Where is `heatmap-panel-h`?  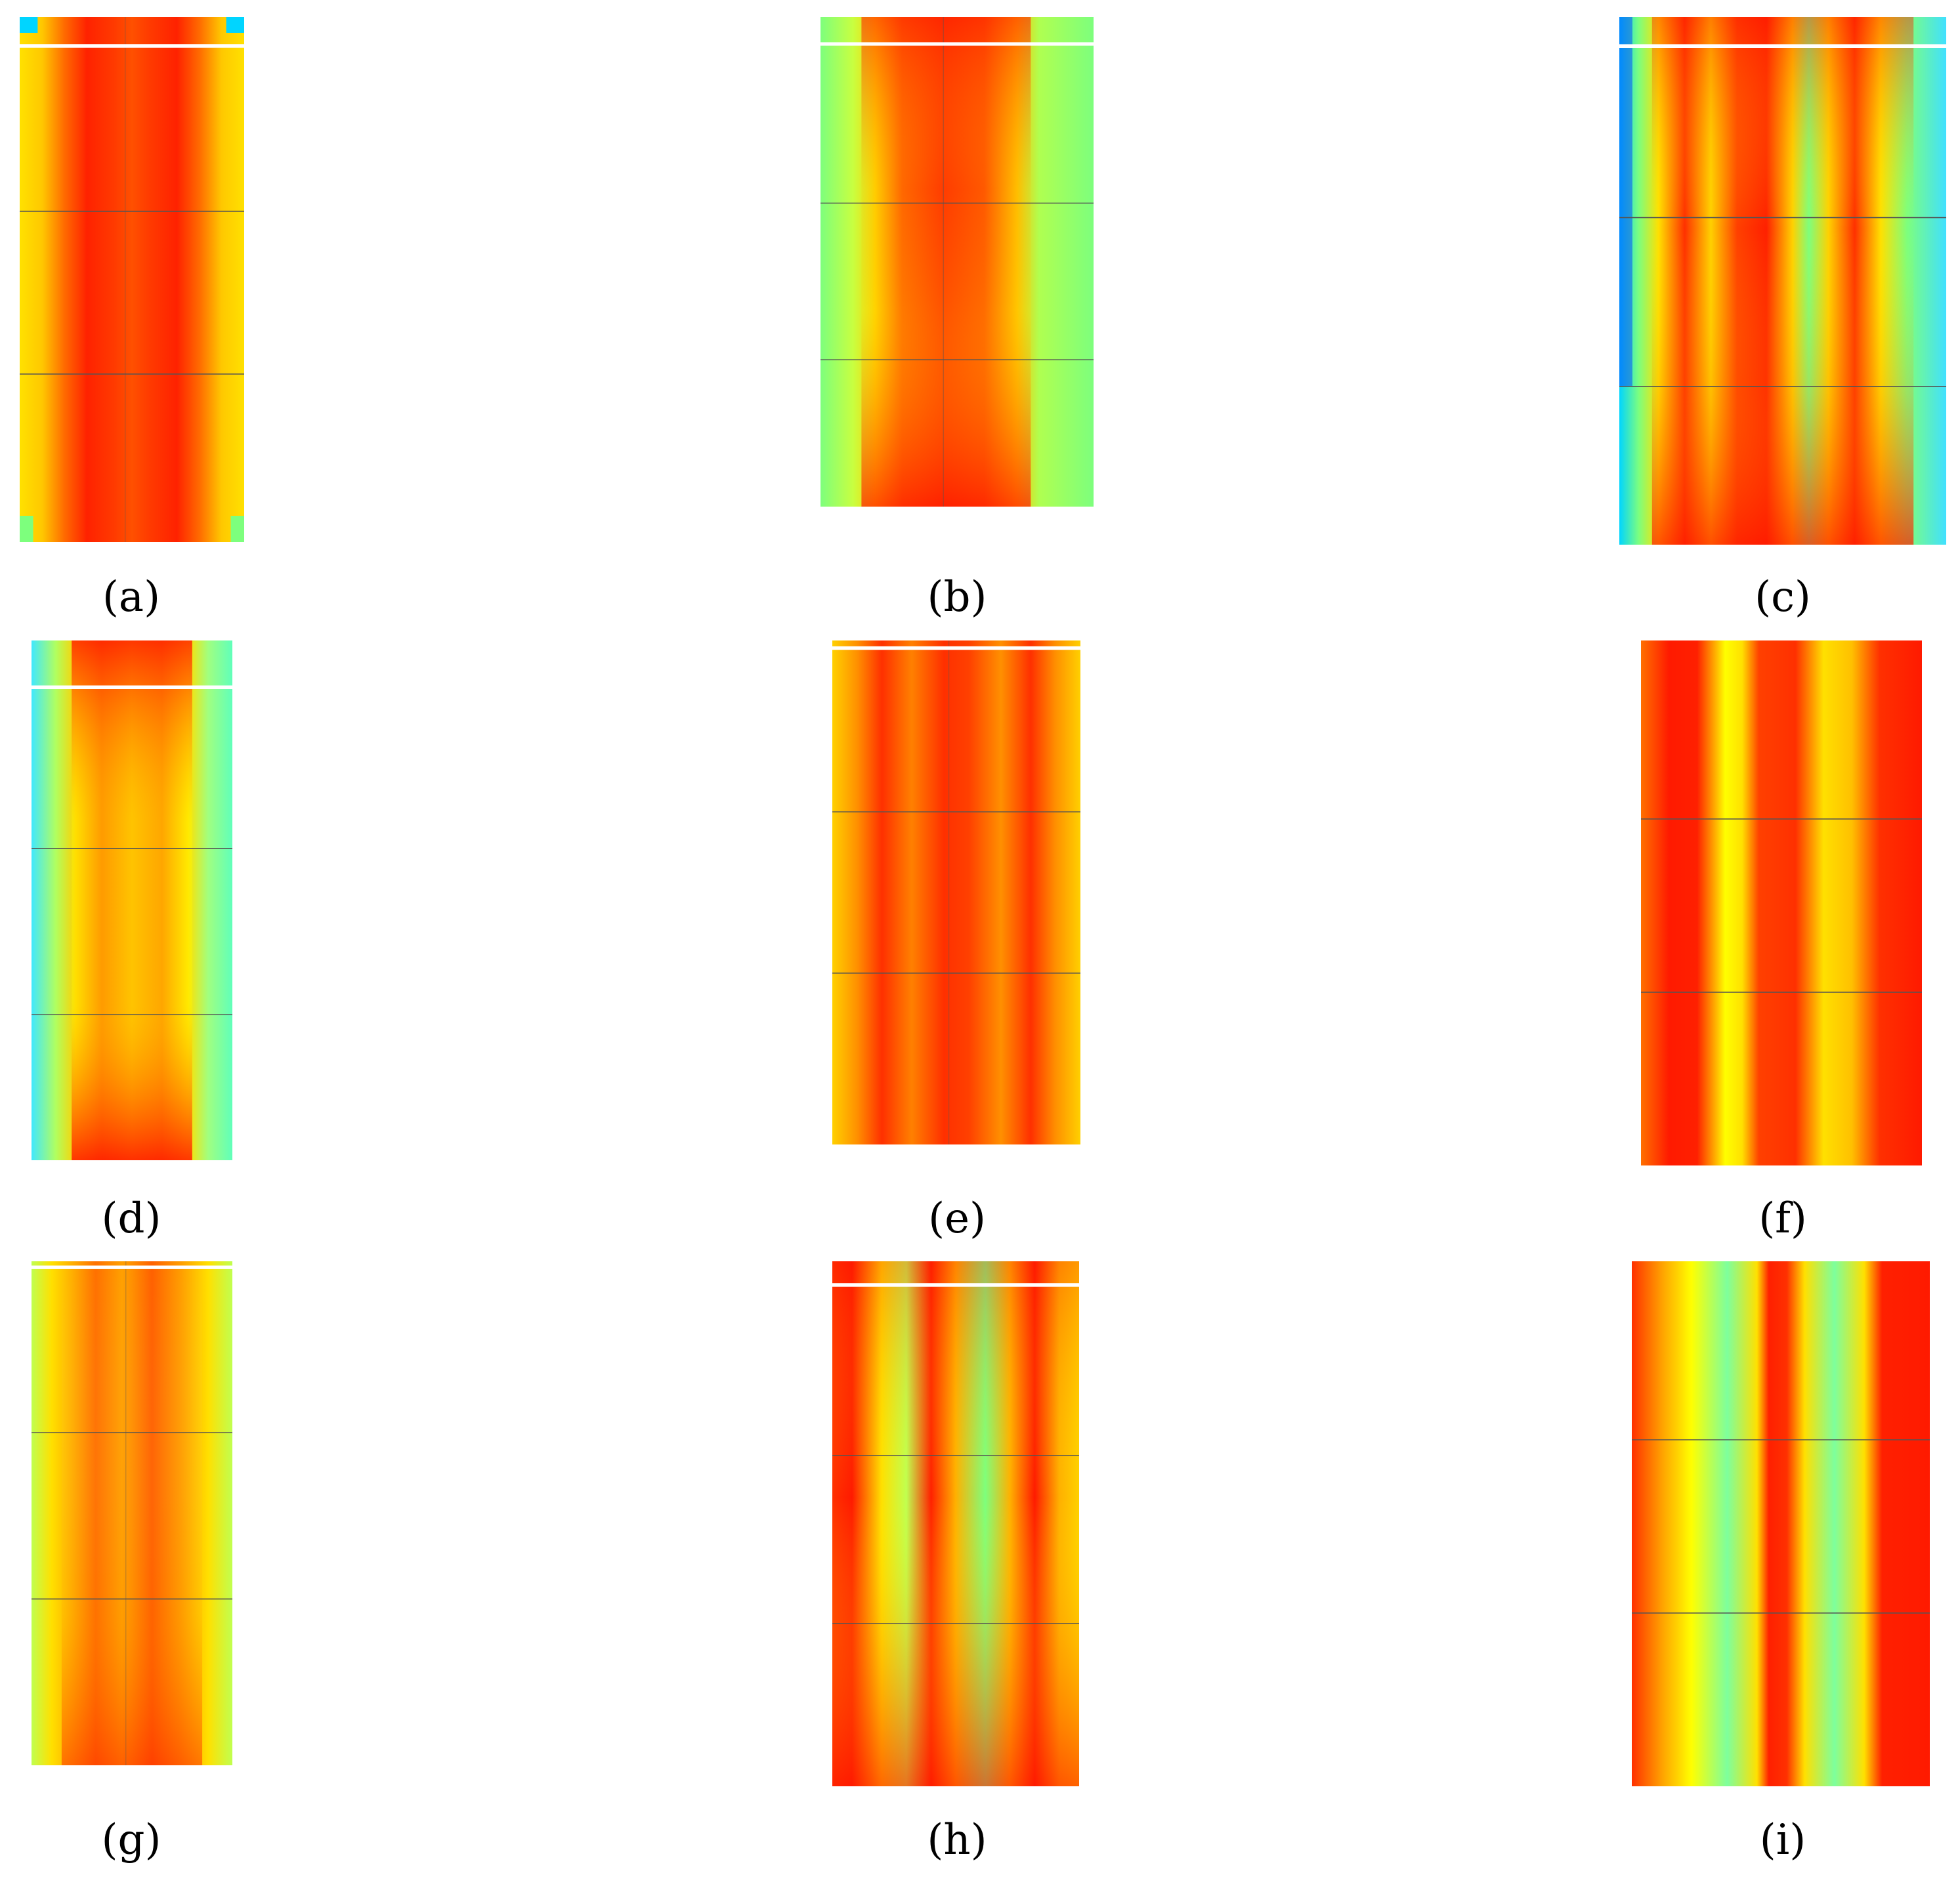
heatmap-panel-h is located at coordinates (955, 1523).